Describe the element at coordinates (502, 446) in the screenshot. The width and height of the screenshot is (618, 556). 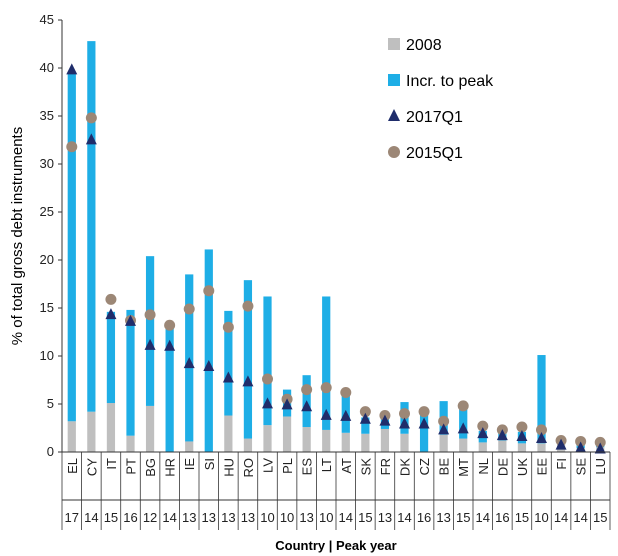
I see `bar-2008-de` at that location.